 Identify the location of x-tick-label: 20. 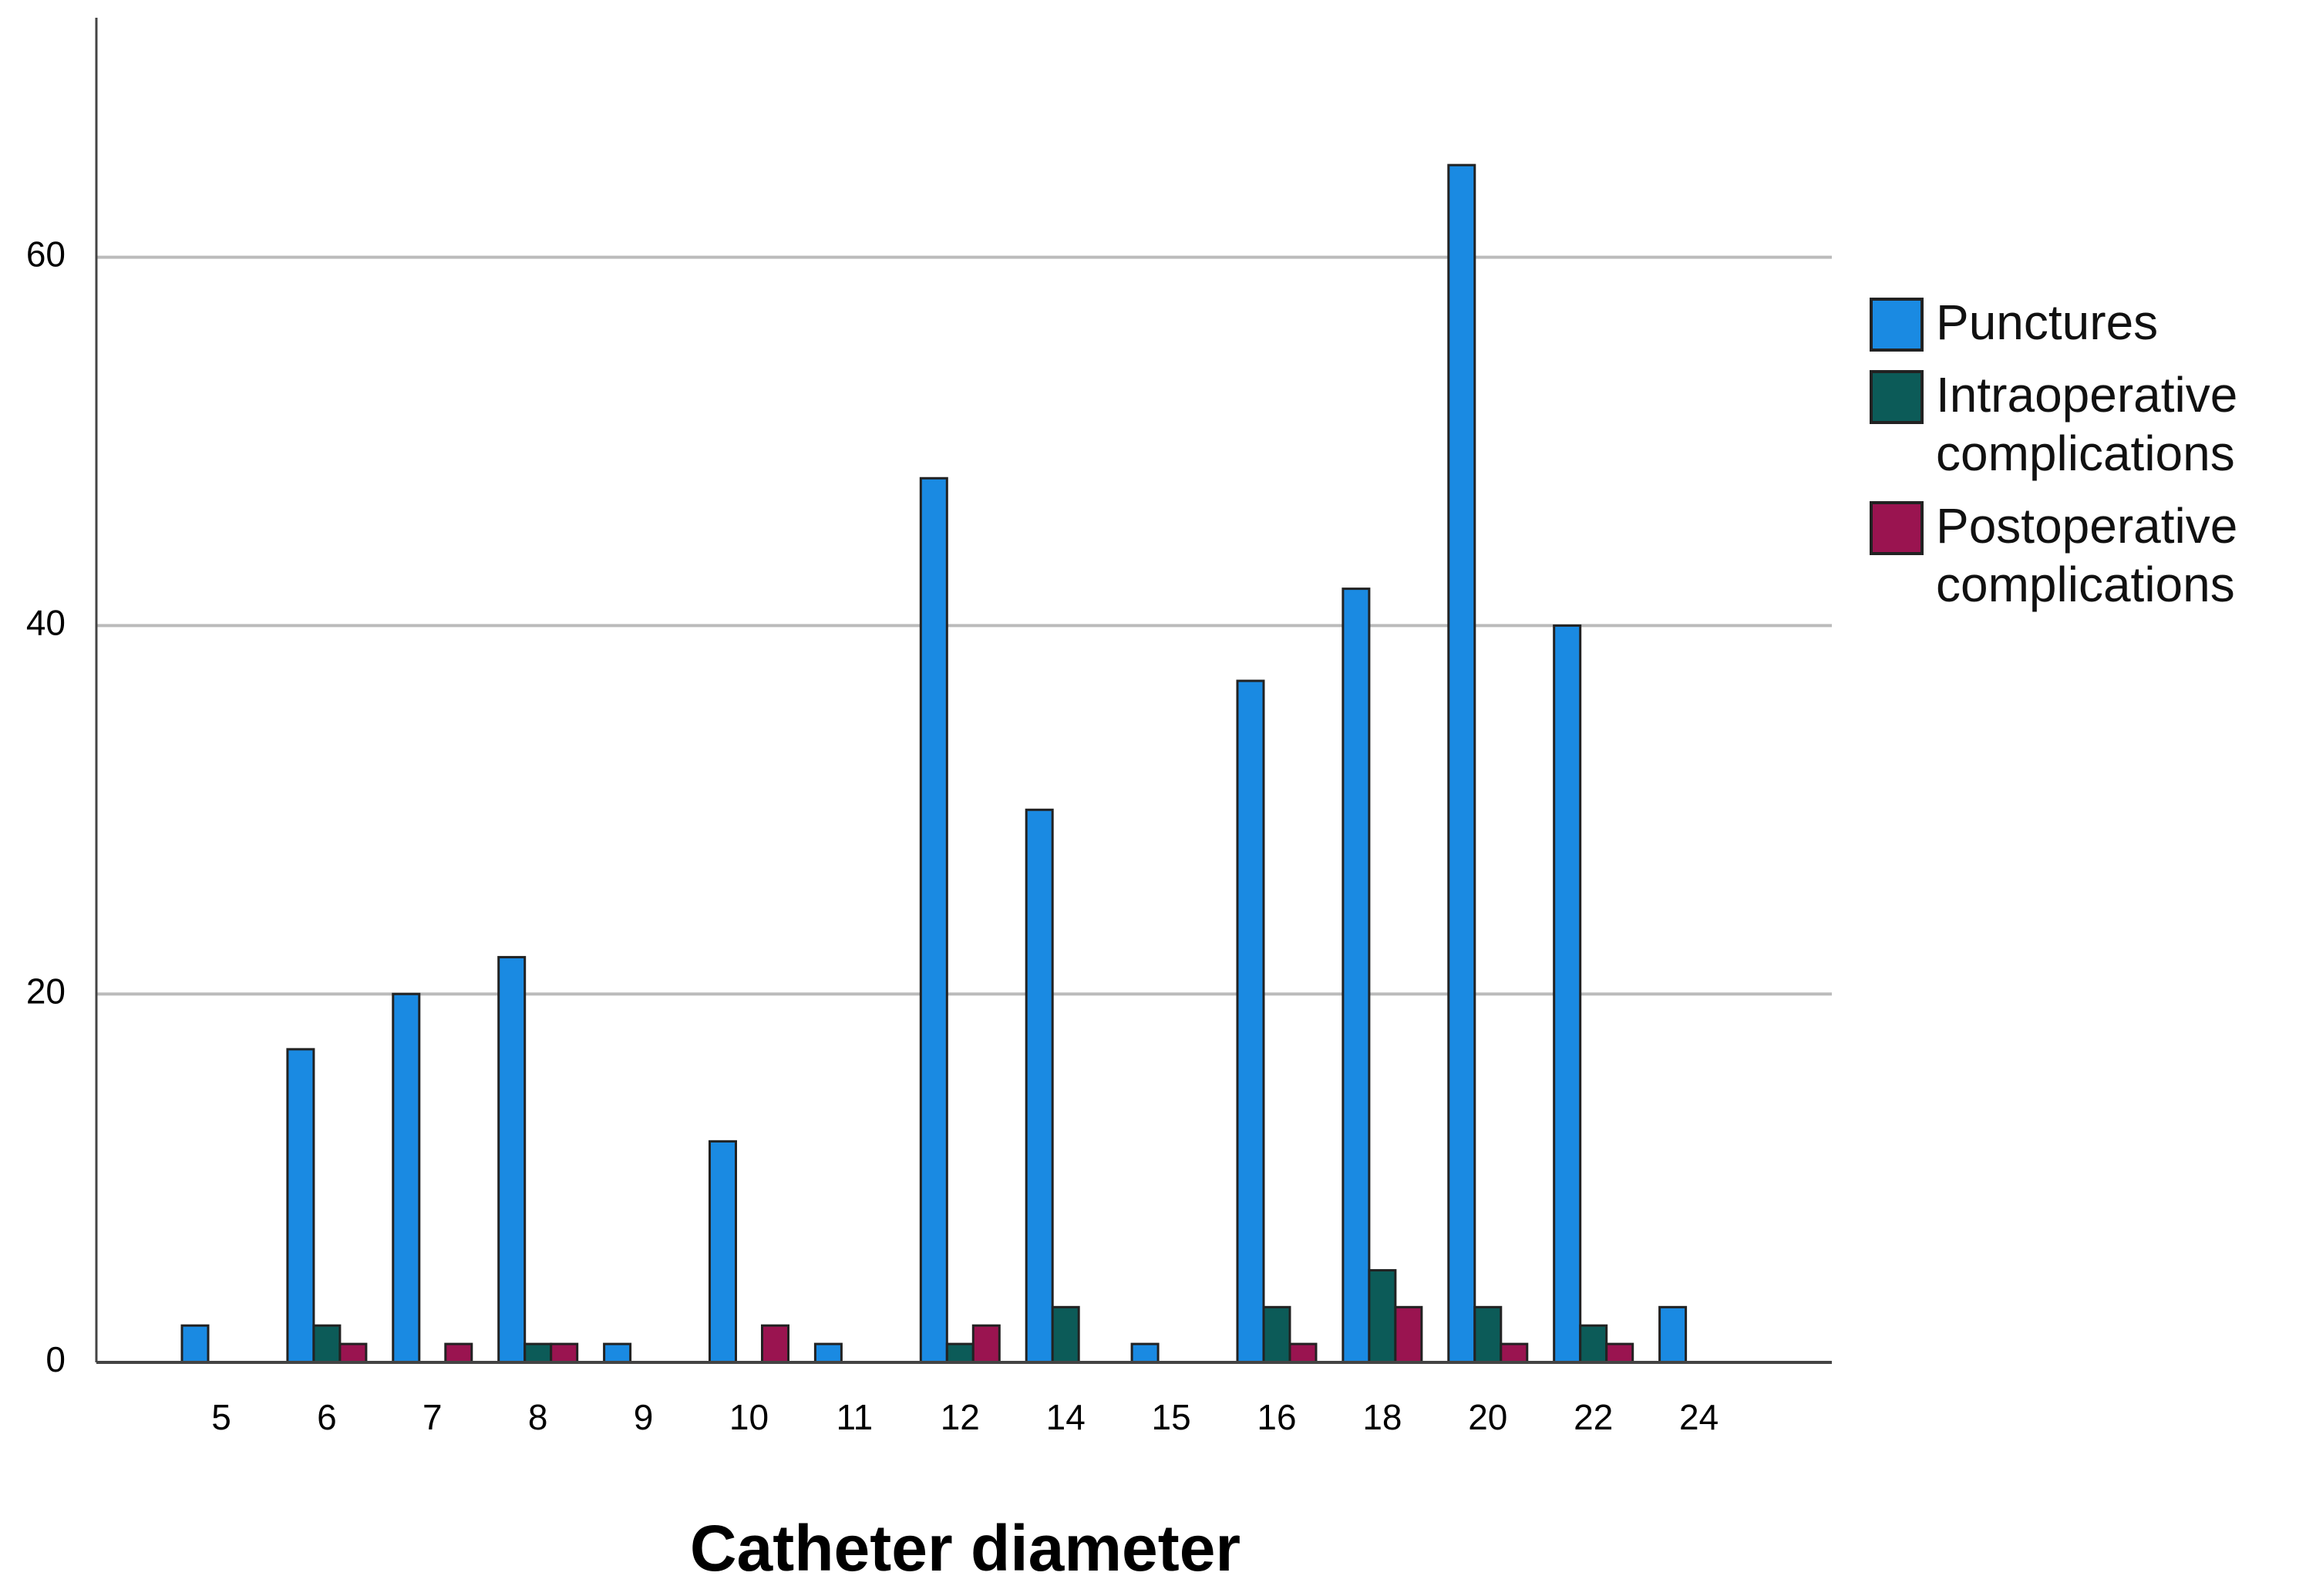
(1487, 1417).